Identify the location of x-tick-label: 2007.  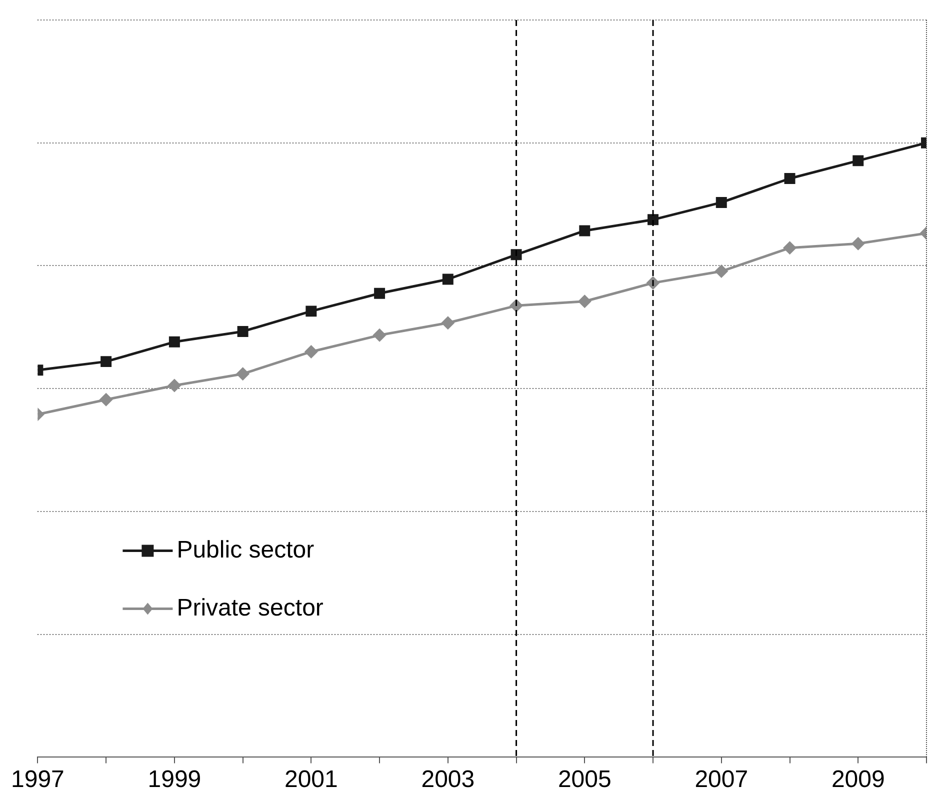
(721, 780).